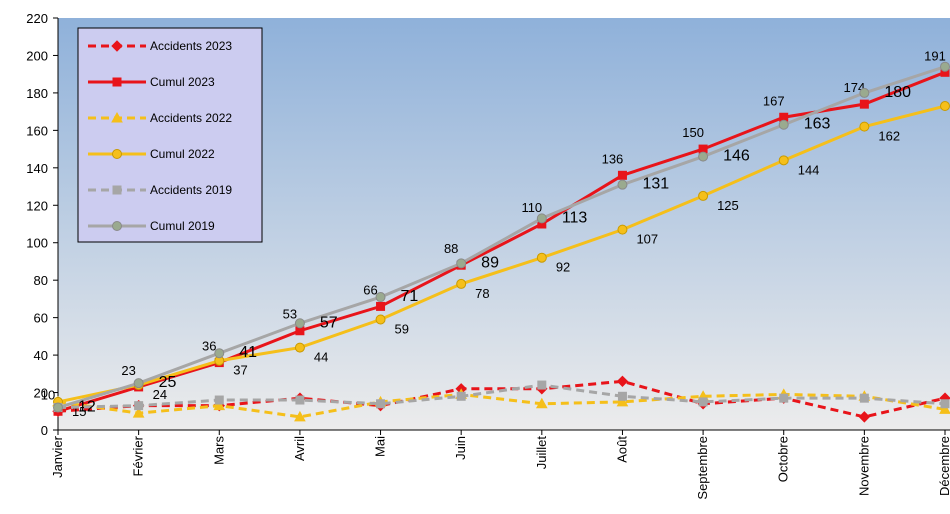 The height and width of the screenshot is (514, 950). Describe the element at coordinates (321, 357) in the screenshot. I see `data-label: 44` at that location.